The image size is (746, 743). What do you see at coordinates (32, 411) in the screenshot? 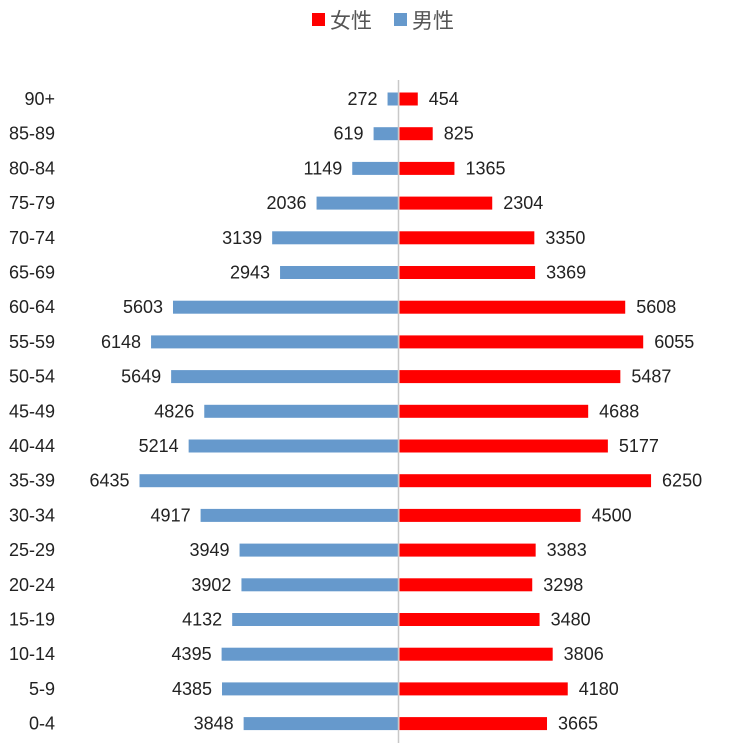
I see `category-label: 45-49` at bounding box center [32, 411].